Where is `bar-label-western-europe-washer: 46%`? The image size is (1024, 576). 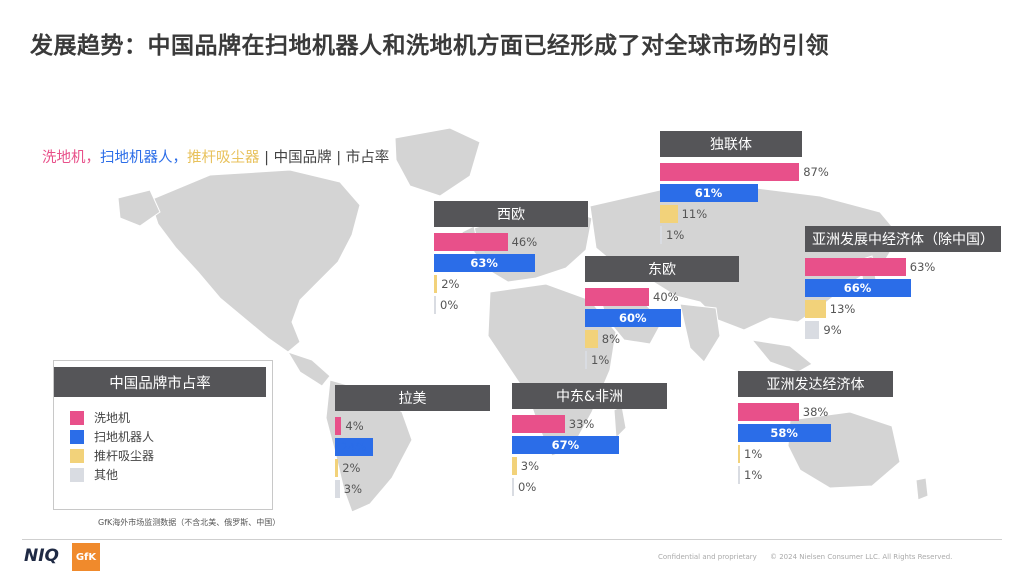
bar-label-western-europe-washer: 46% is located at coordinates (524, 242).